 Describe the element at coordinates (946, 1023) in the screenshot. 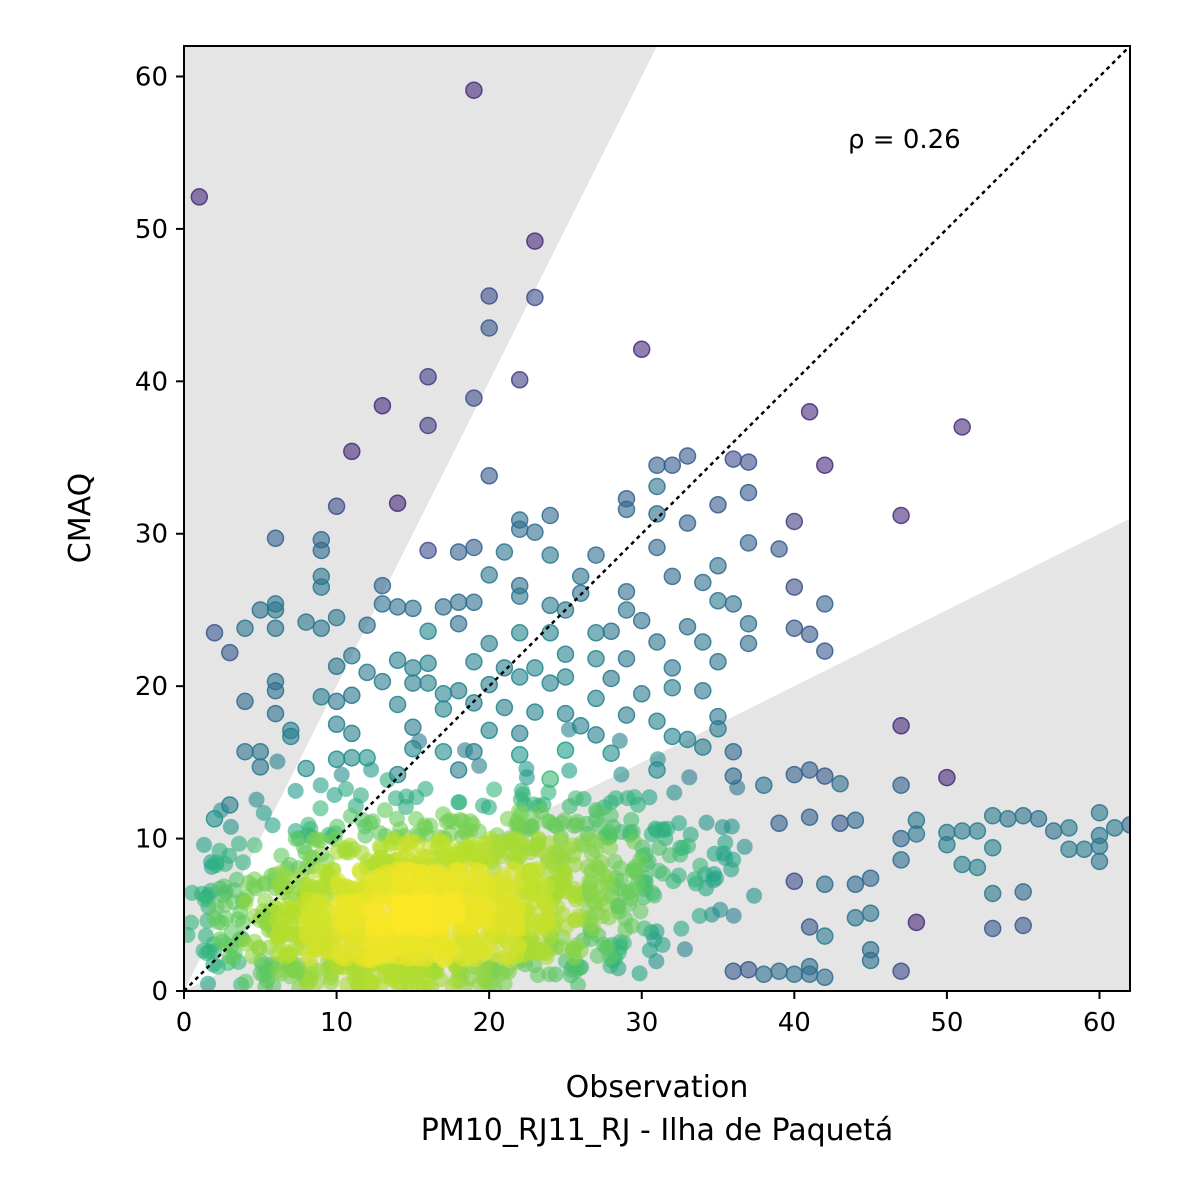

I see `x-tick-label: 50` at that location.